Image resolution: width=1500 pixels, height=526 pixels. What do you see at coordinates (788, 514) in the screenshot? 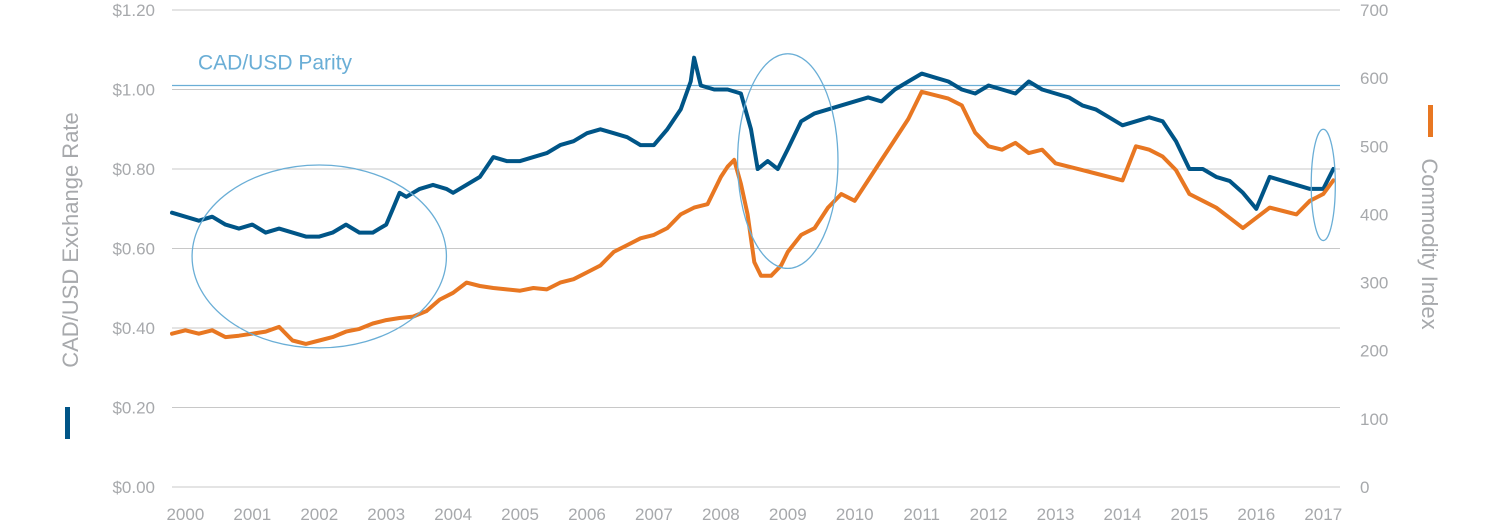
I see `x-tick-label: 2009` at bounding box center [788, 514].